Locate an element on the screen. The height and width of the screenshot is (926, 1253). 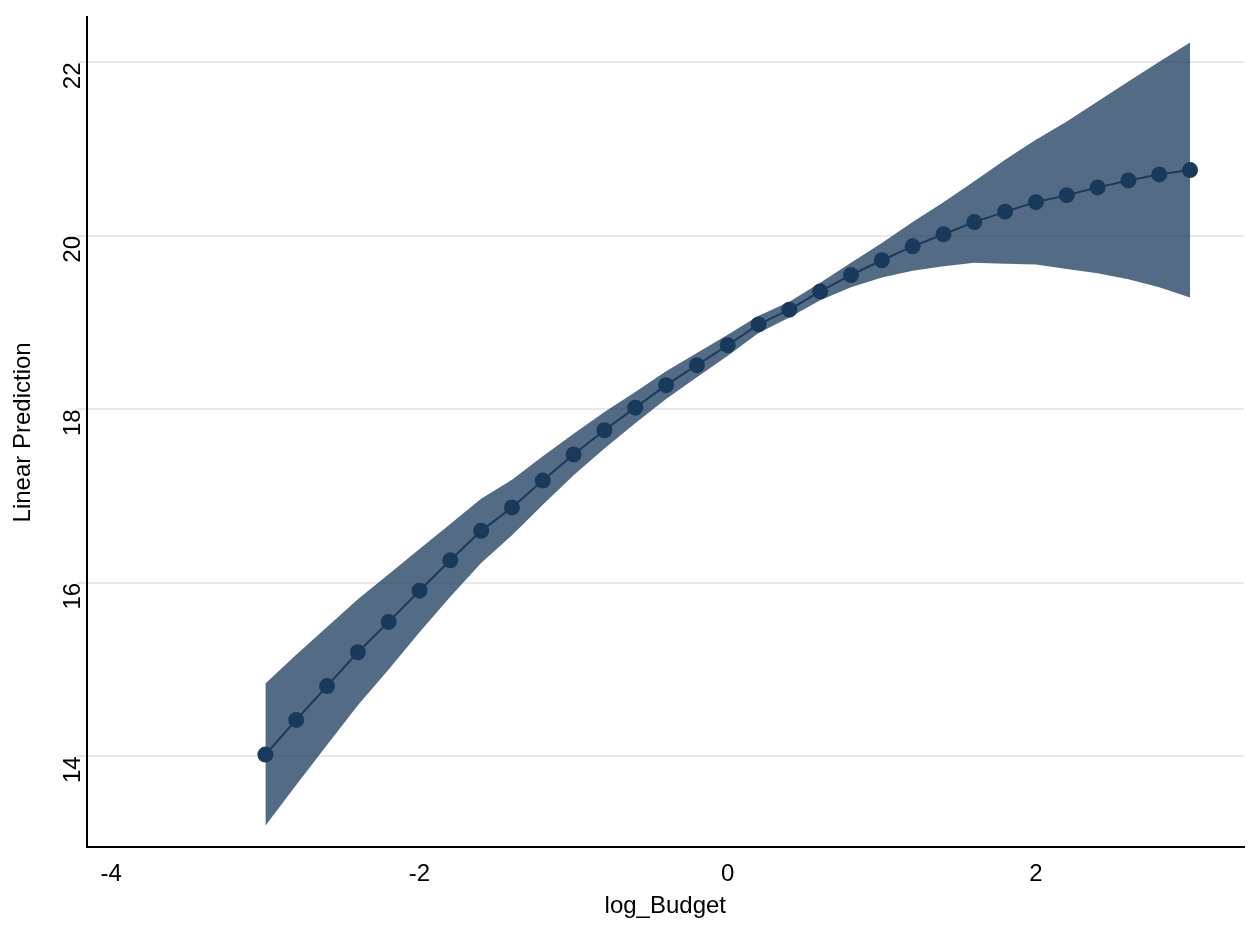
x-tick-label: -2 is located at coordinates (419, 873).